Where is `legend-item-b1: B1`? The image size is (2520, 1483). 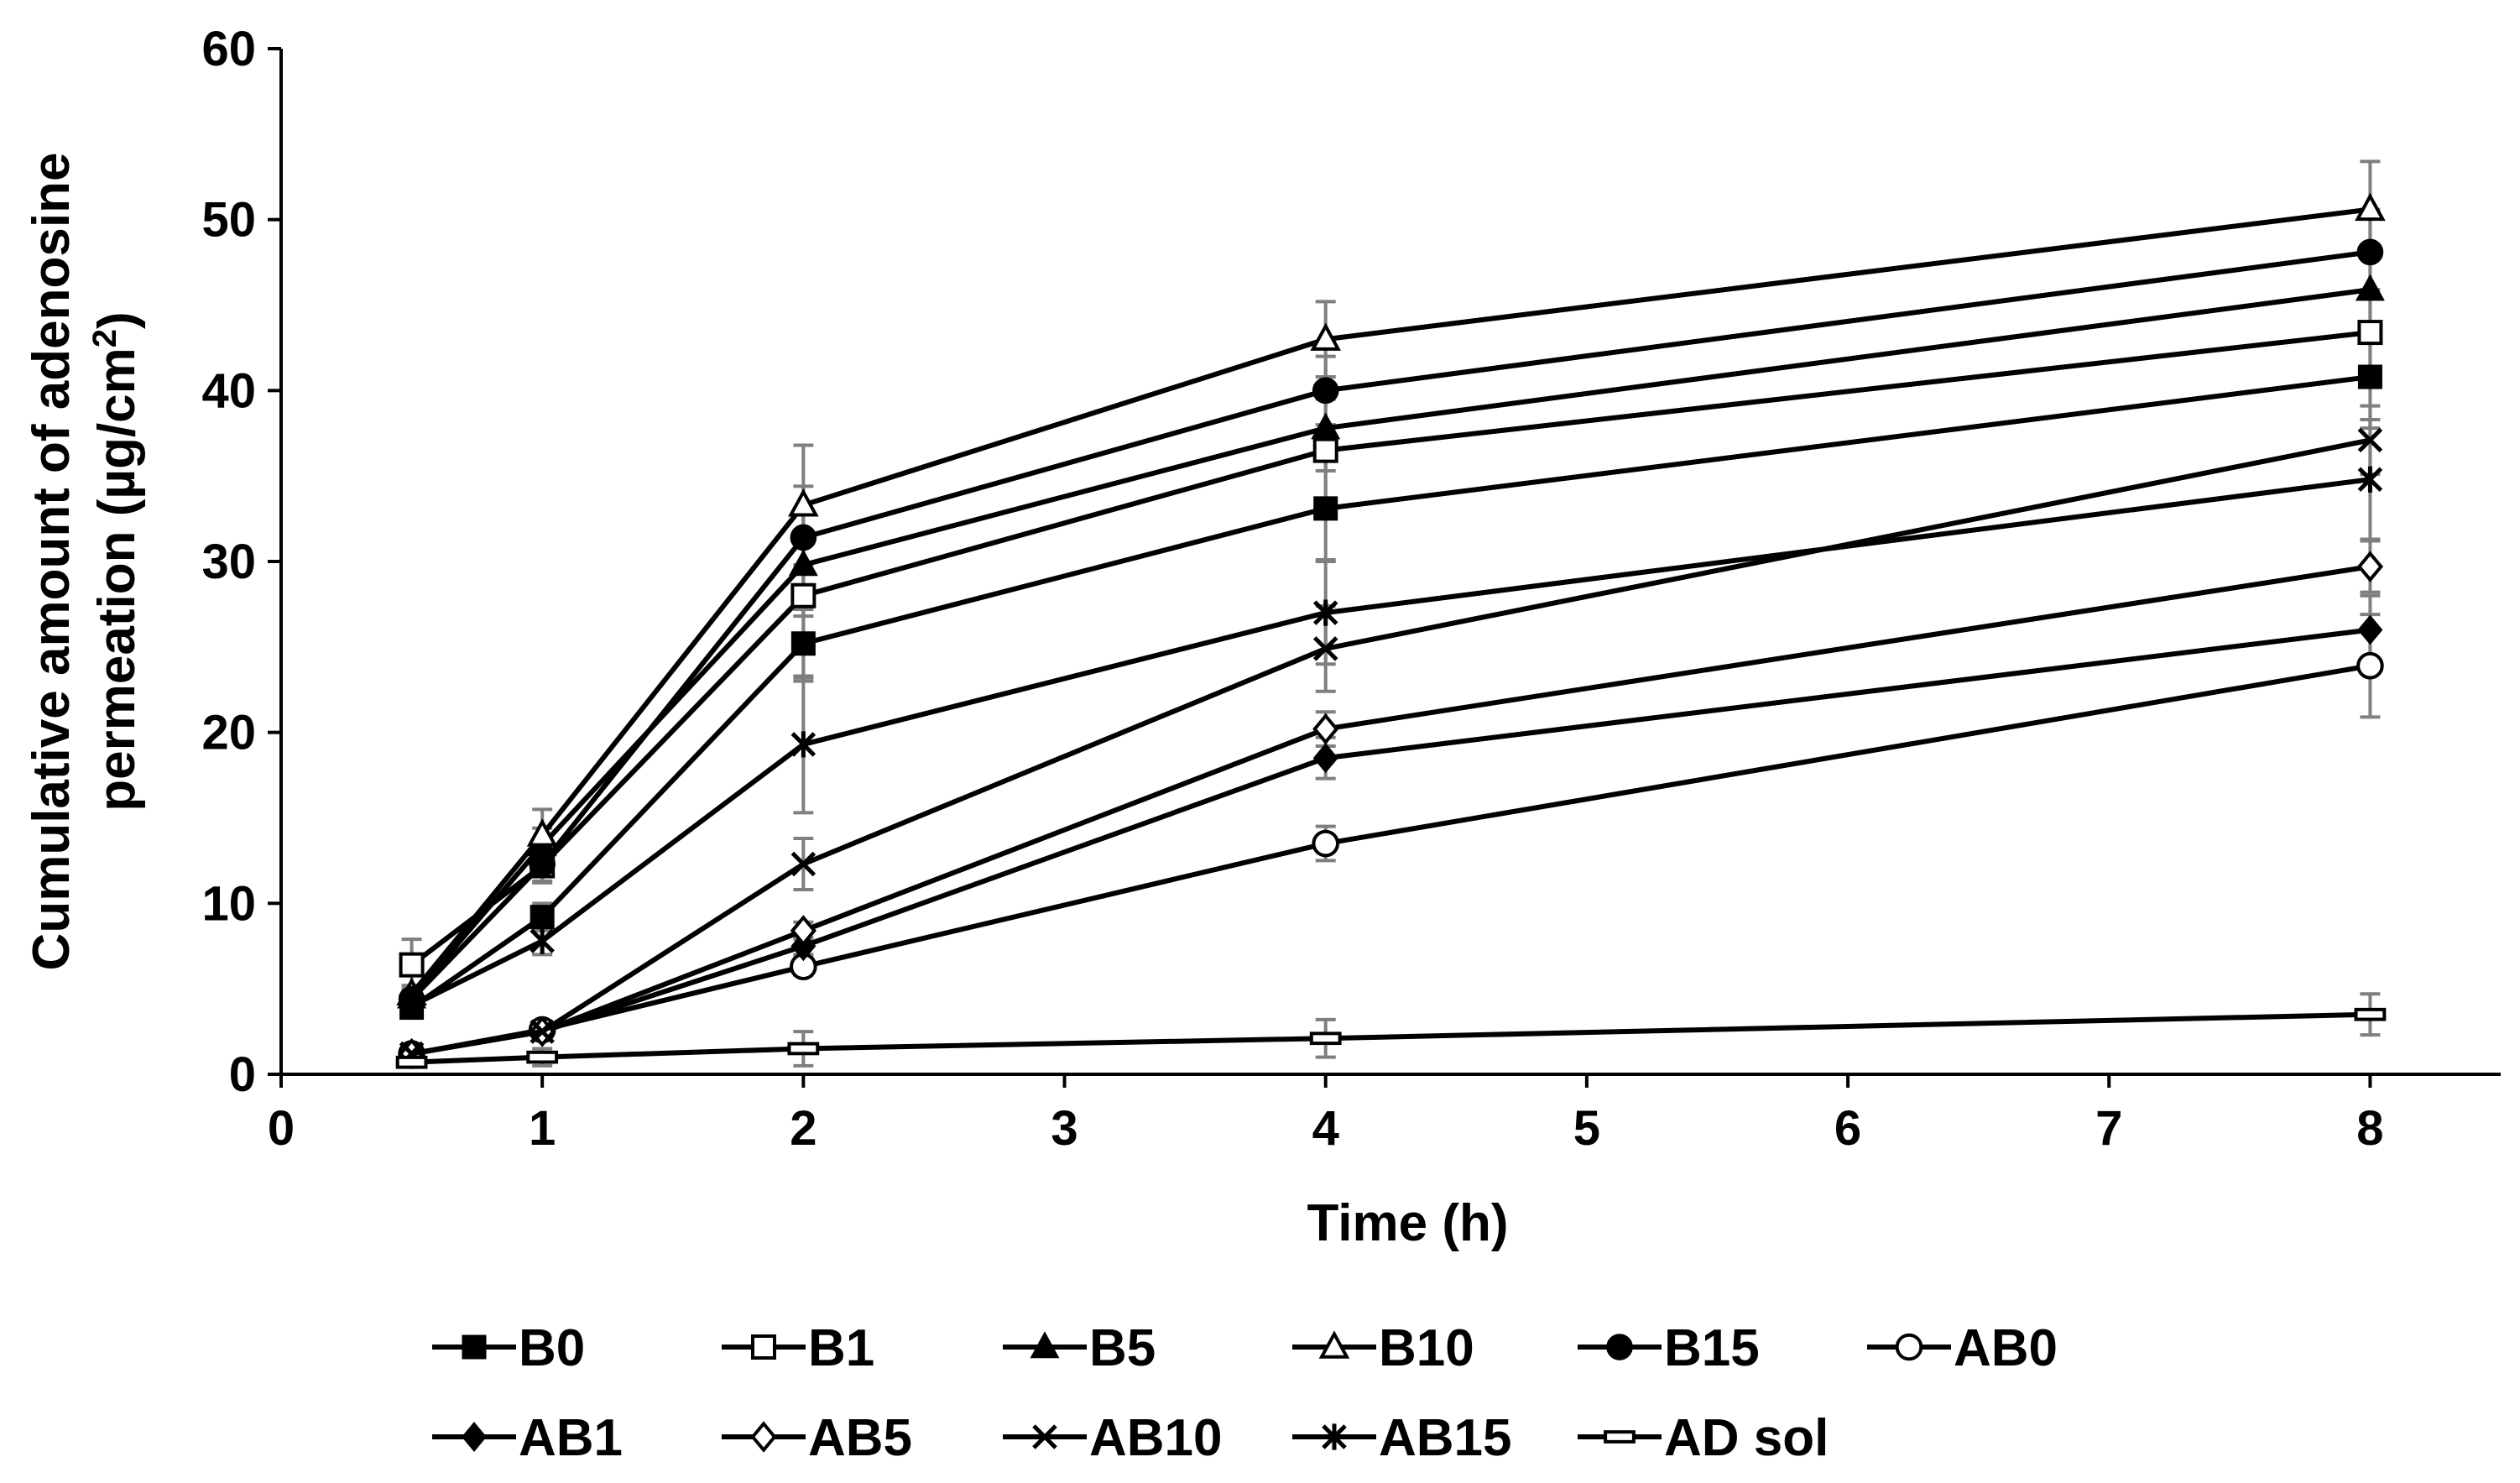 legend-item-b1: B1 is located at coordinates (798, 1348).